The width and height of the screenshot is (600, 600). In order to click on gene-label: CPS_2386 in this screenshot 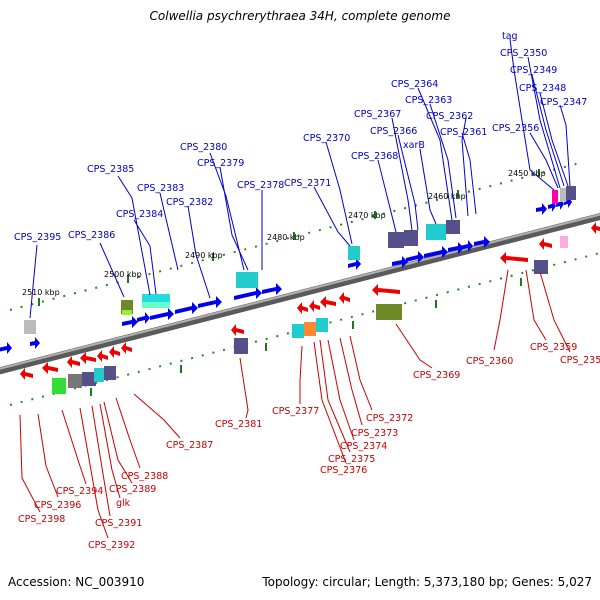, I will do `click(91, 235)`.